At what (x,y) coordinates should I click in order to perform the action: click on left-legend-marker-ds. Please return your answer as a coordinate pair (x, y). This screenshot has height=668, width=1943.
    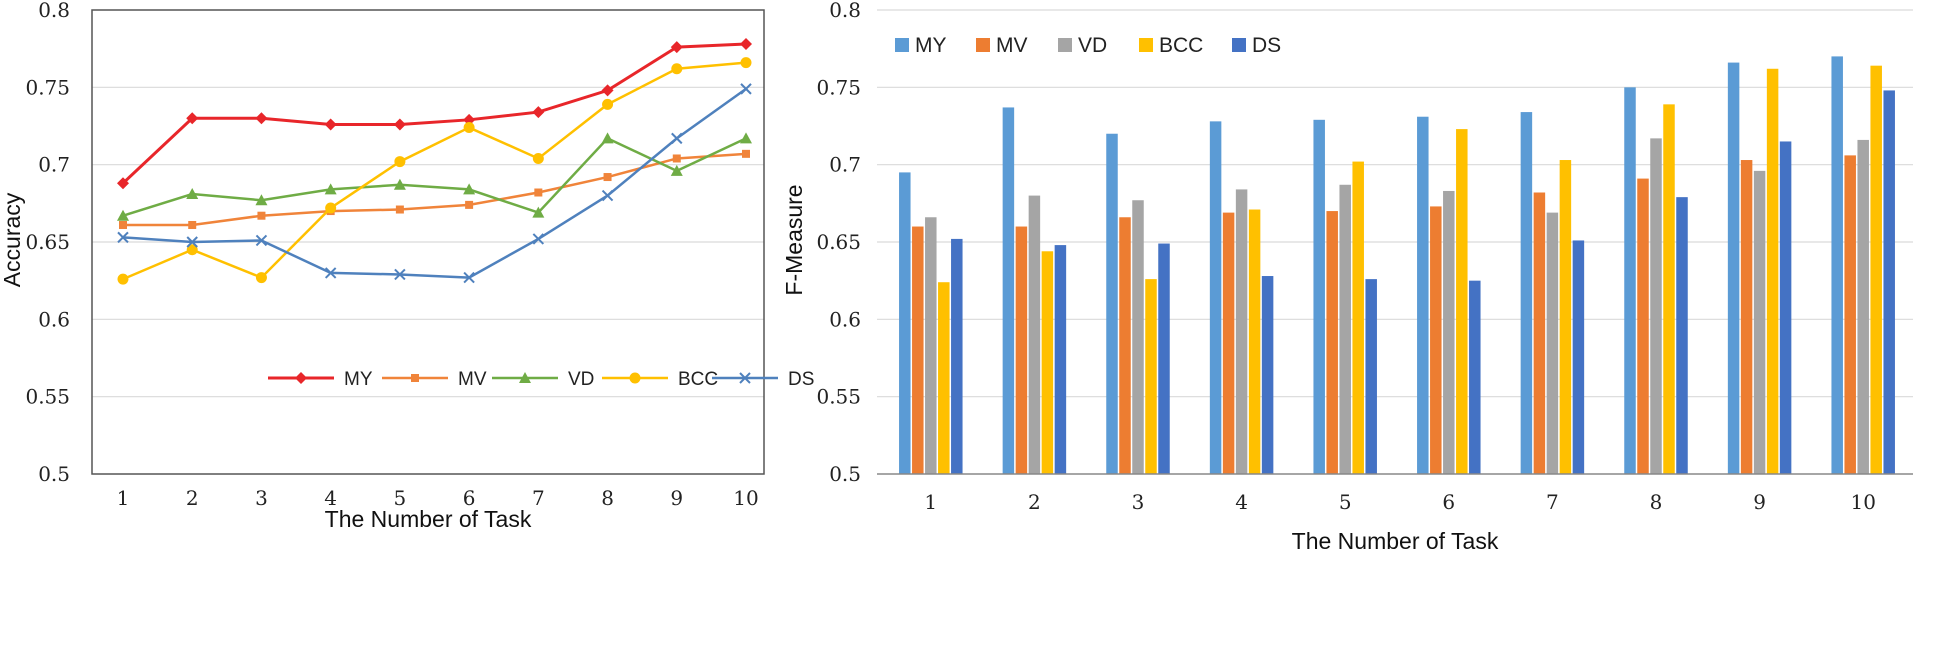
    Looking at the image, I should click on (745, 378).